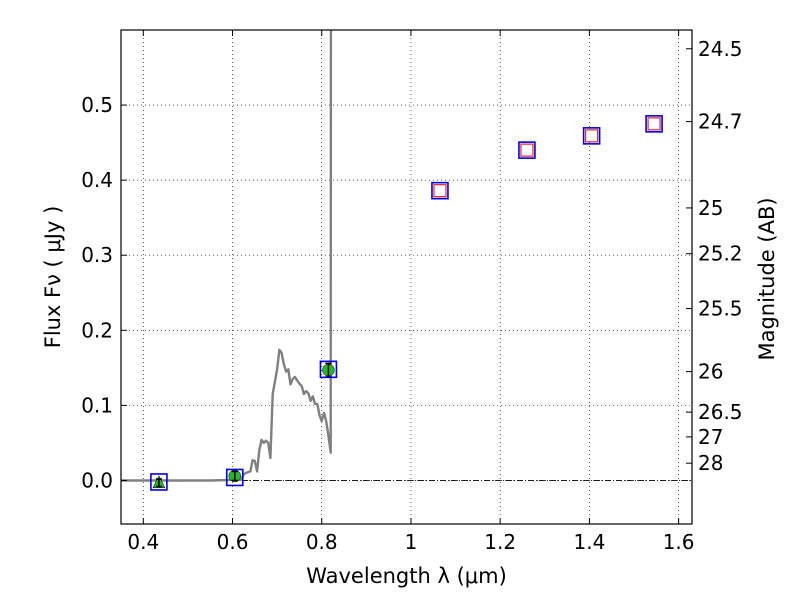 This screenshot has height=600, width=800. What do you see at coordinates (97, 180) in the screenshot?
I see `y-tick-label: 0.4` at bounding box center [97, 180].